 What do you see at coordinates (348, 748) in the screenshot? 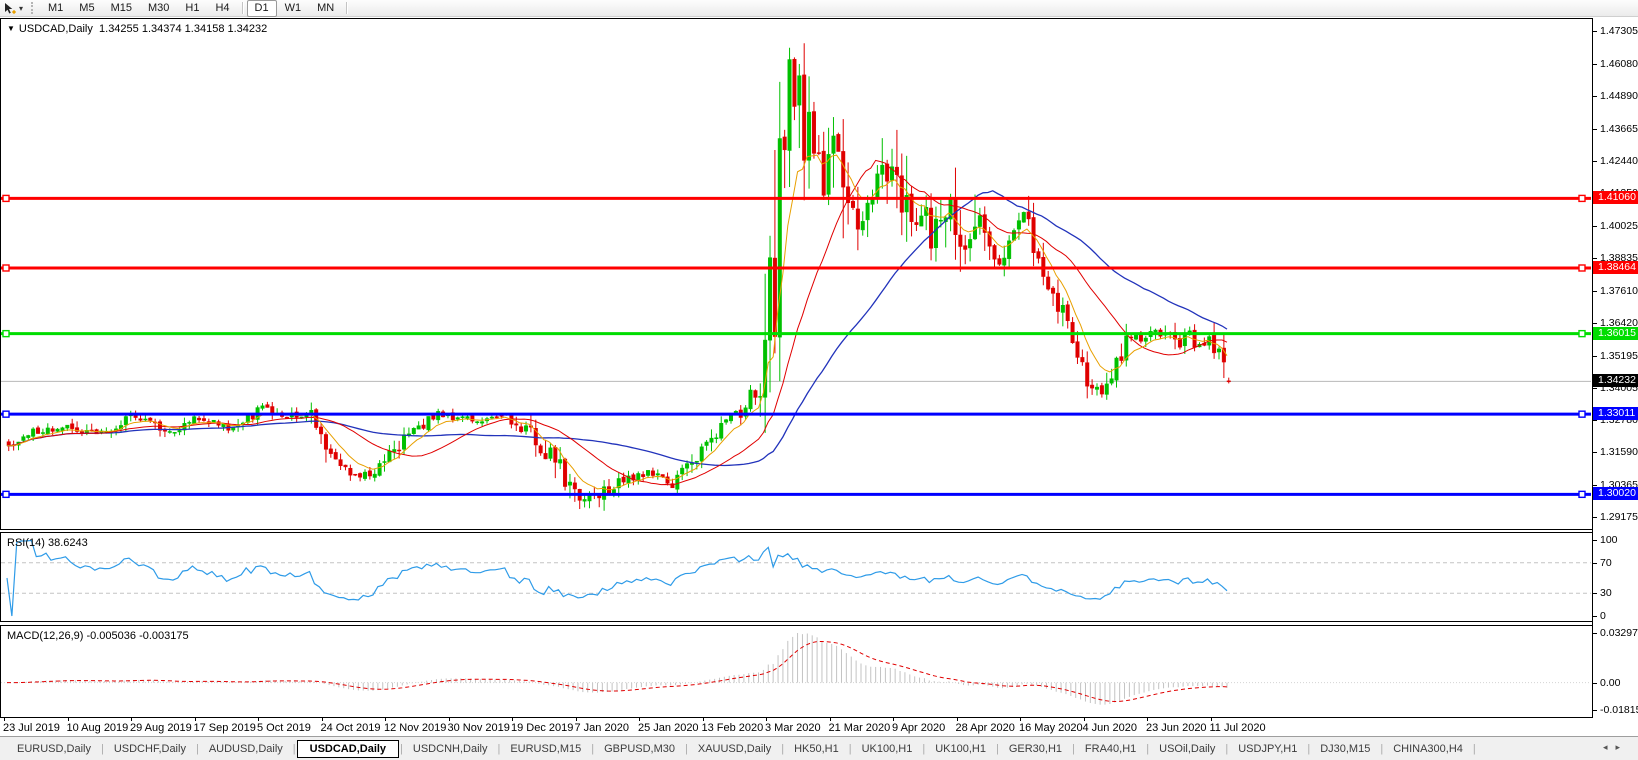
I see `symbol-tab-usdcad-daily: USDCAD,Daily` at bounding box center [348, 748].